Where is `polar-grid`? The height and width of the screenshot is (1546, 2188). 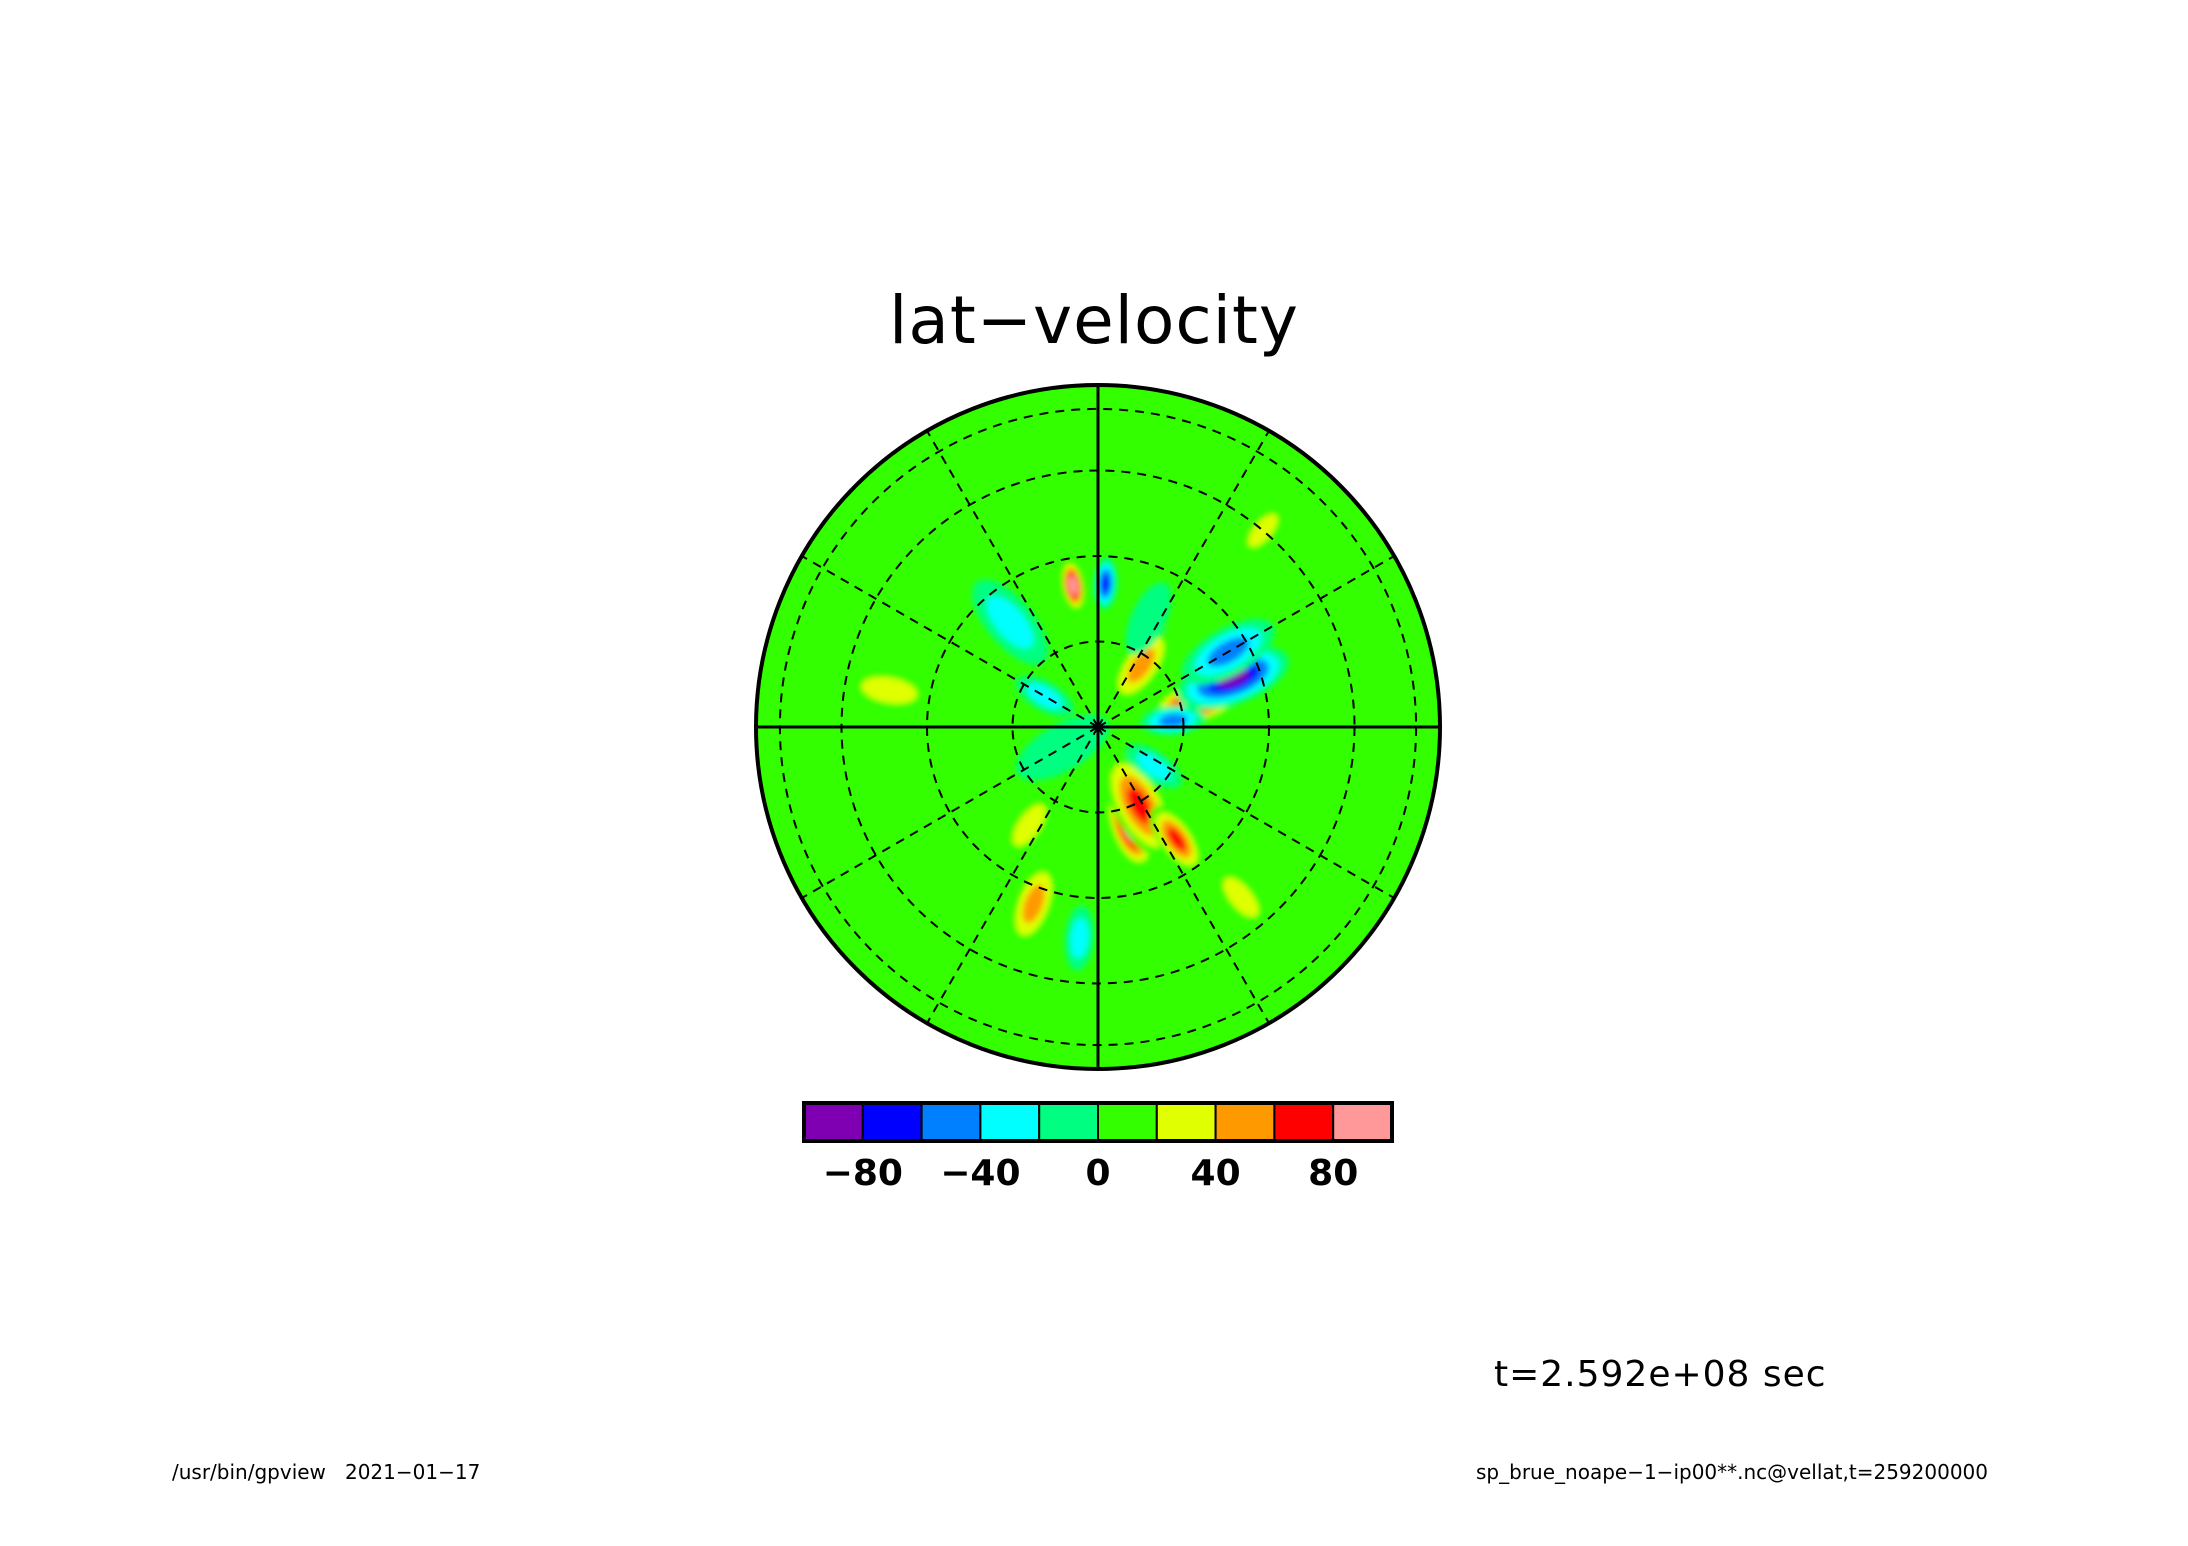
polar-grid is located at coordinates (1098, 727).